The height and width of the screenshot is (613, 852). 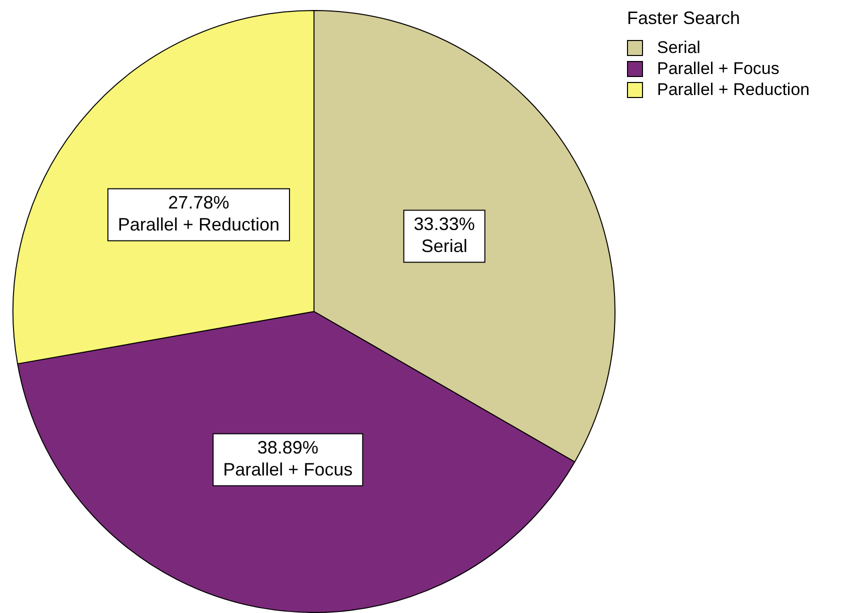 I want to click on data-label: 27.78%, so click(x=199, y=202).